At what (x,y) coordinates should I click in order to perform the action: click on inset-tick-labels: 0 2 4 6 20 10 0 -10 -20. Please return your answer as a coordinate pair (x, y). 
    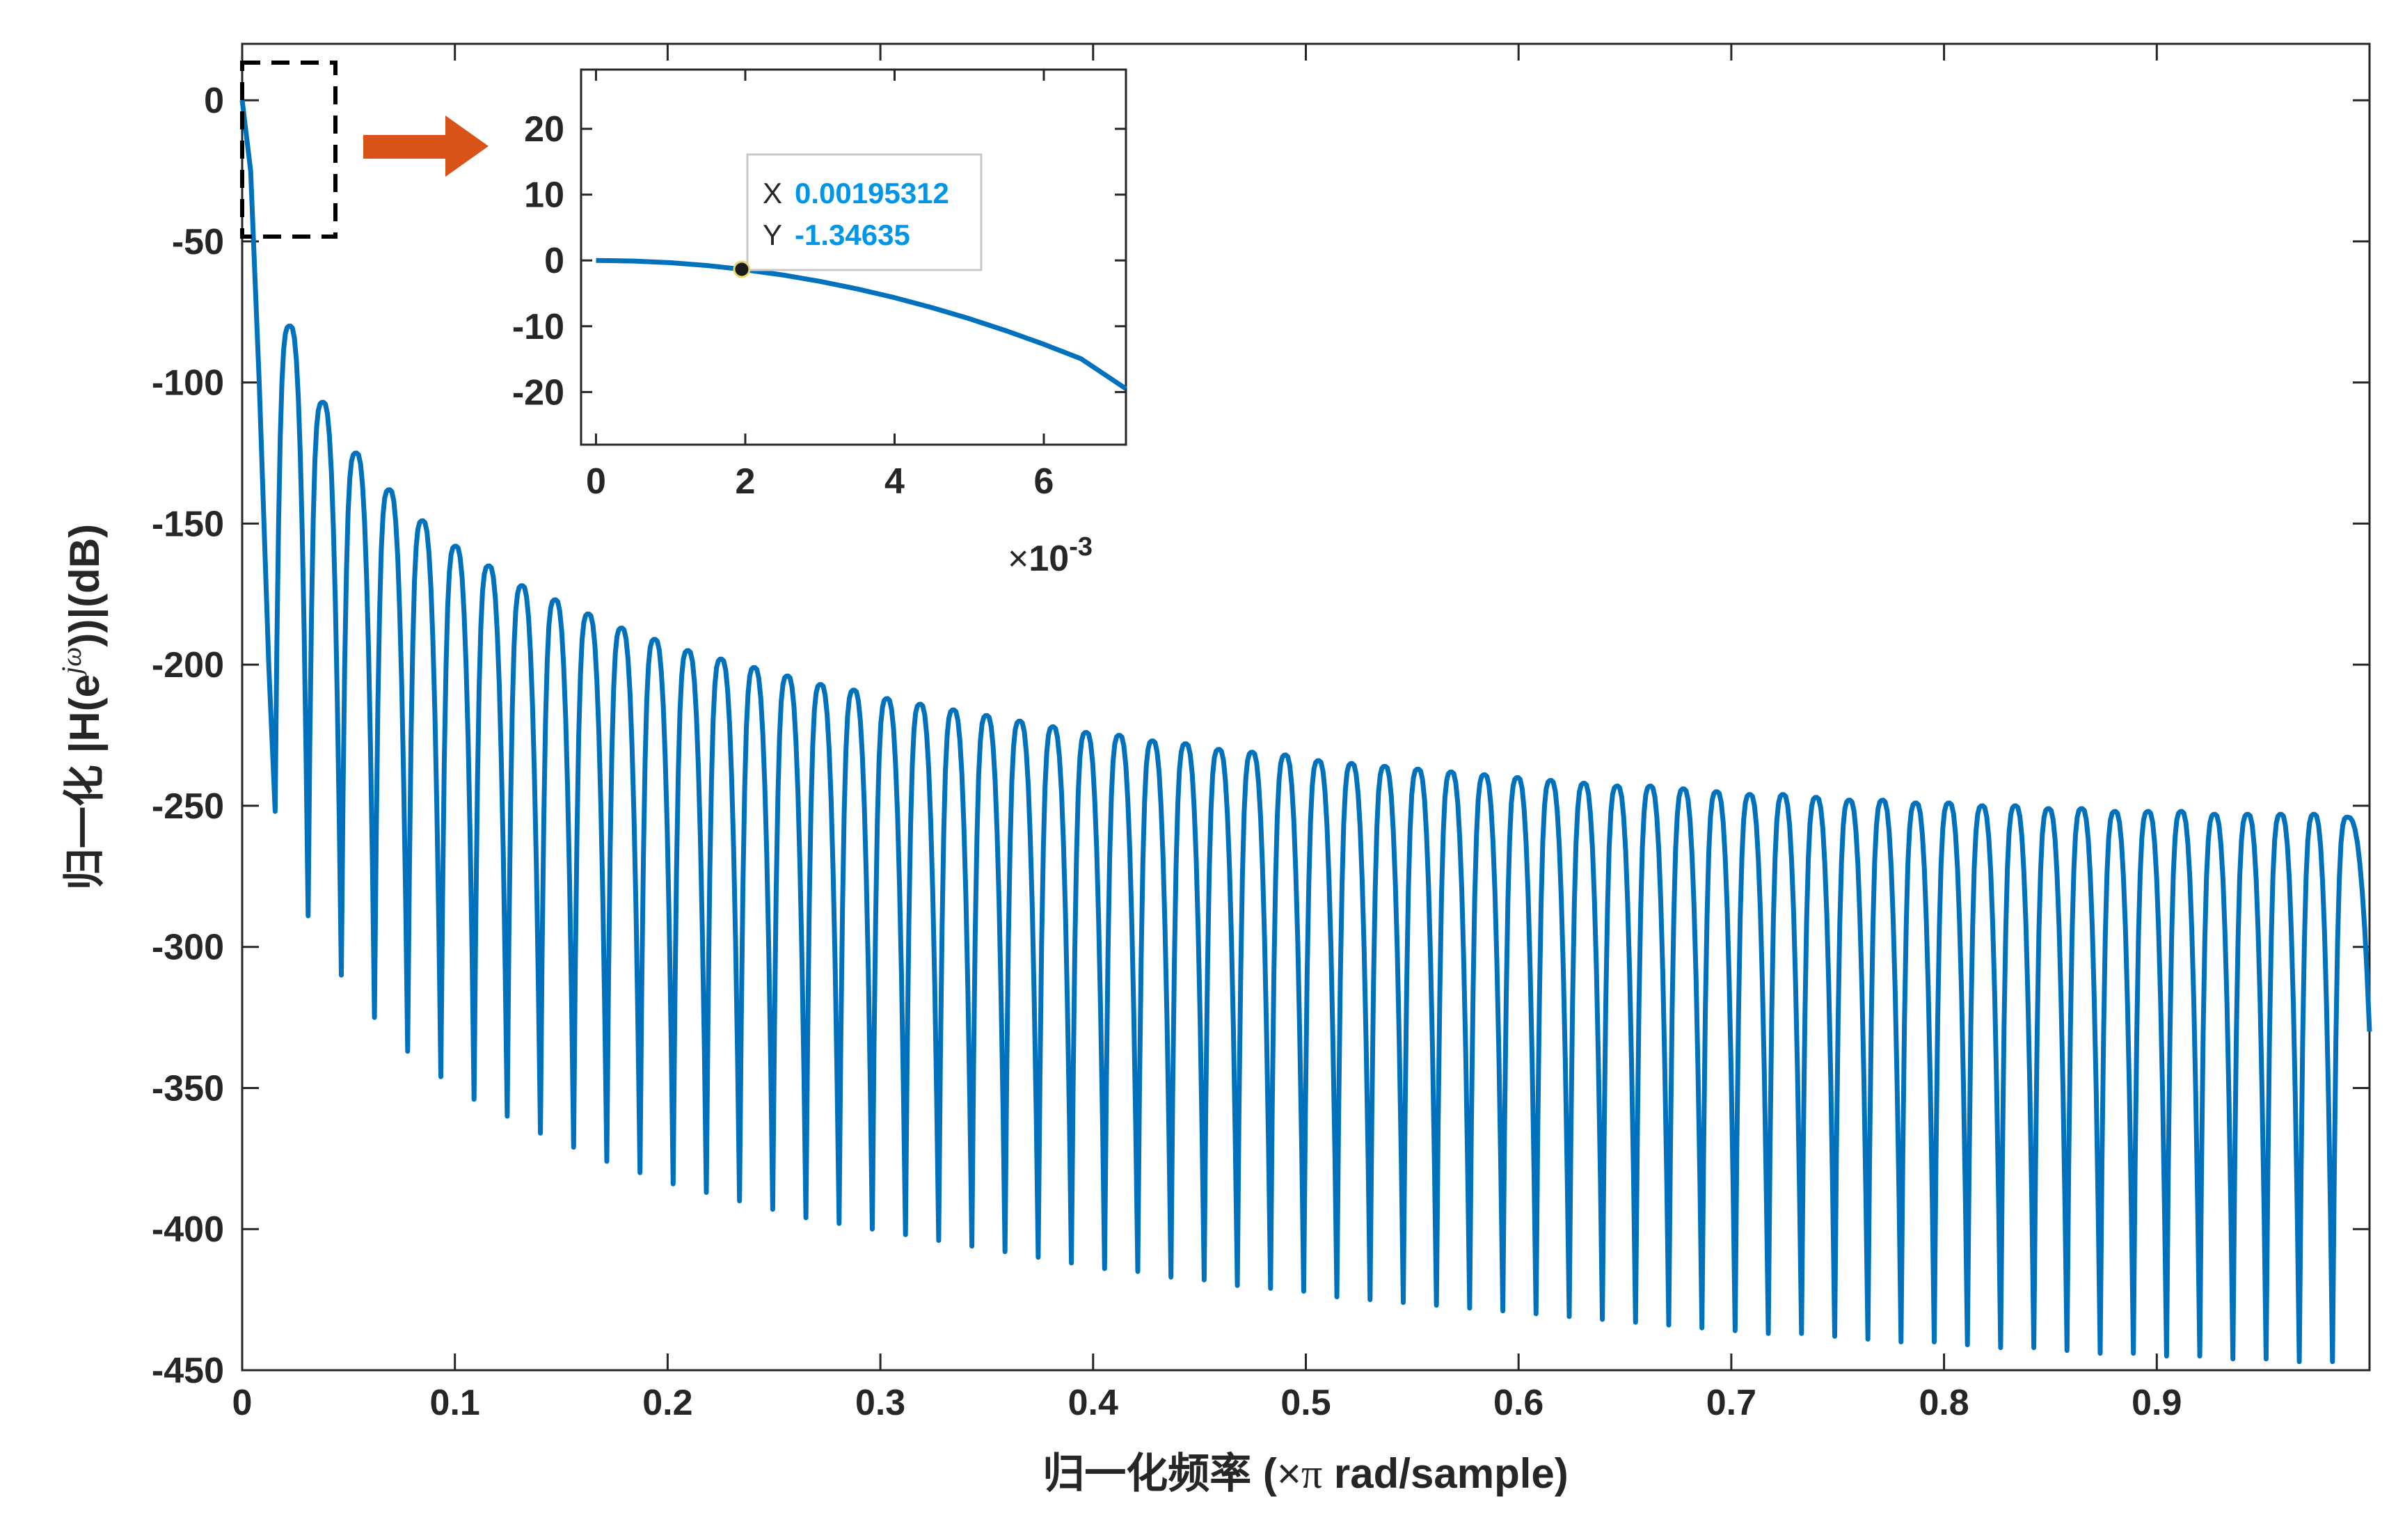
    Looking at the image, I should click on (783, 306).